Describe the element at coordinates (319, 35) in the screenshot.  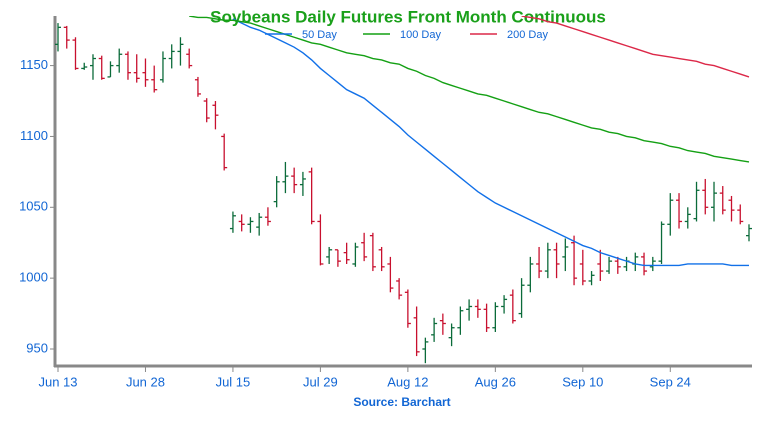
I see `legend-label: 50 Day` at that location.